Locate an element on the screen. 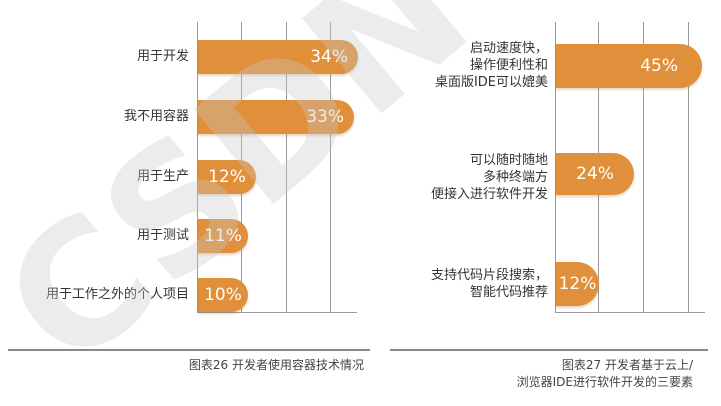  bar: 24% is located at coordinates (595, 174).